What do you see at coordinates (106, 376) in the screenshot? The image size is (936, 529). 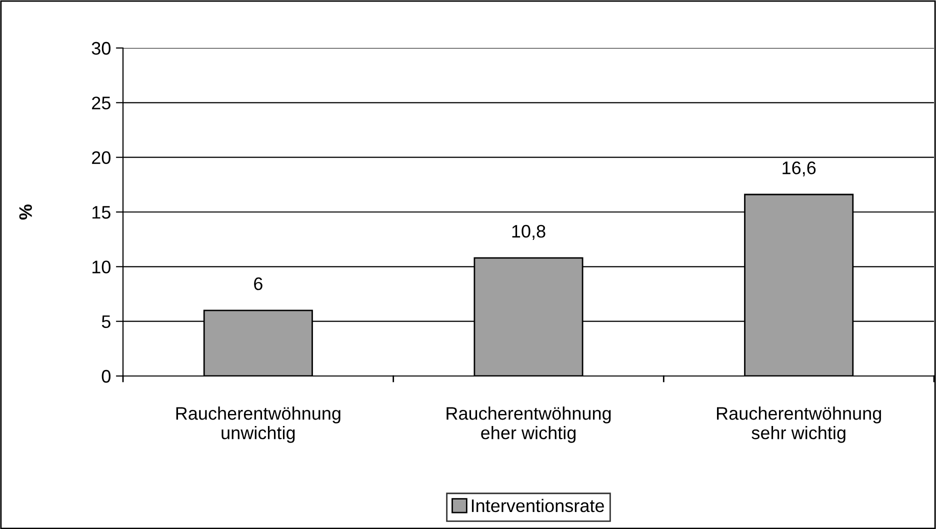 I see `y-tick-label: 0` at bounding box center [106, 376].